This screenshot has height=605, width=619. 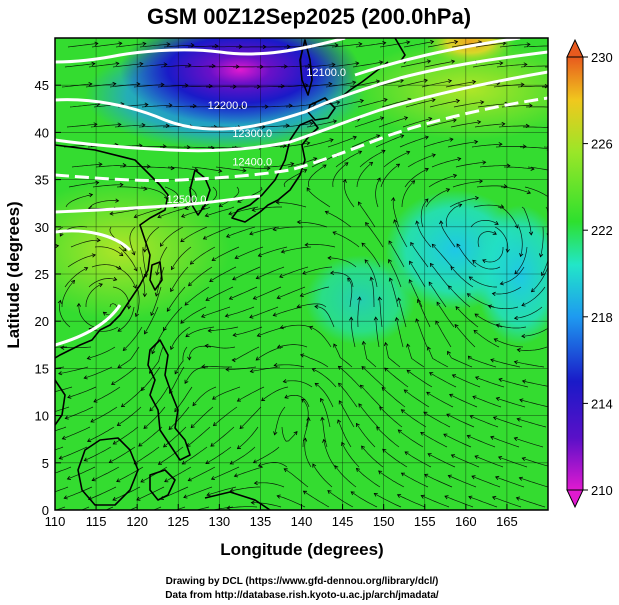 What do you see at coordinates (156, 276) in the screenshot?
I see `coastline-taiwan` at bounding box center [156, 276].